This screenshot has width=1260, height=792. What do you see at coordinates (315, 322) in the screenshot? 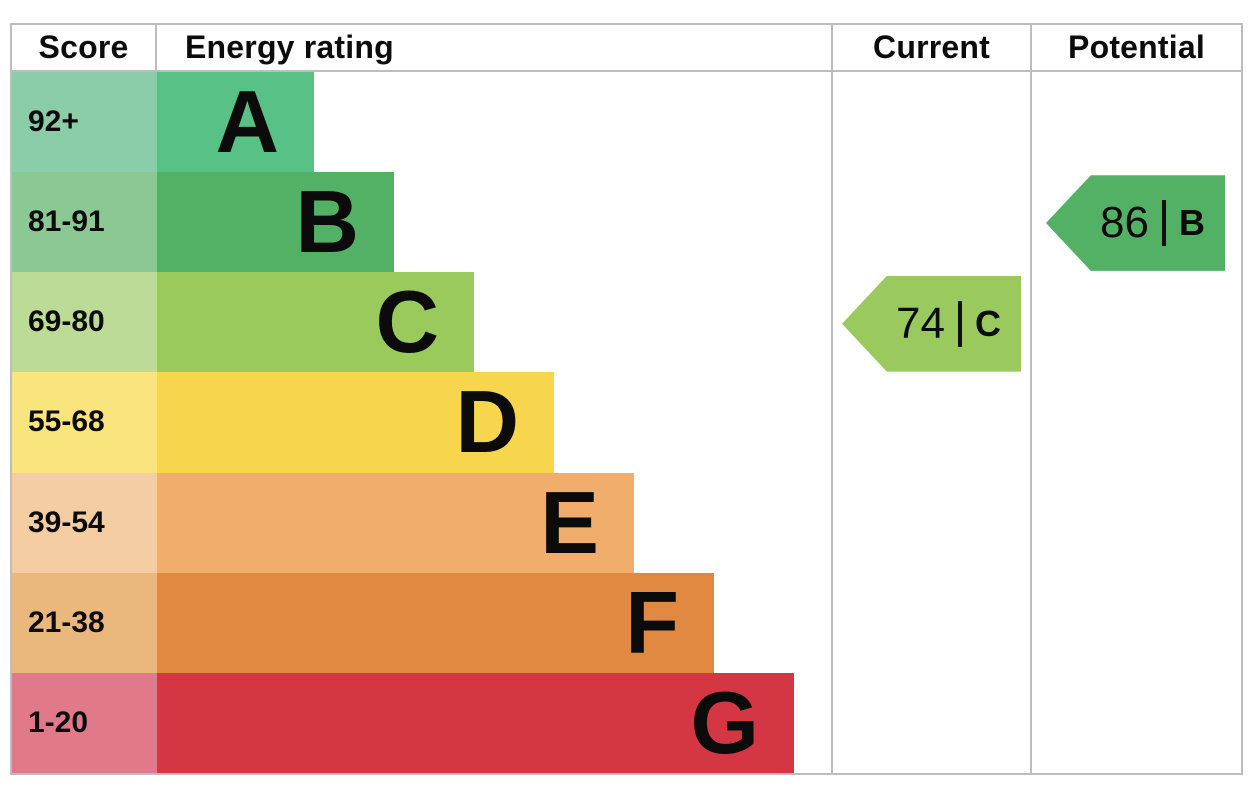
I see `band-bar: C` at bounding box center [315, 322].